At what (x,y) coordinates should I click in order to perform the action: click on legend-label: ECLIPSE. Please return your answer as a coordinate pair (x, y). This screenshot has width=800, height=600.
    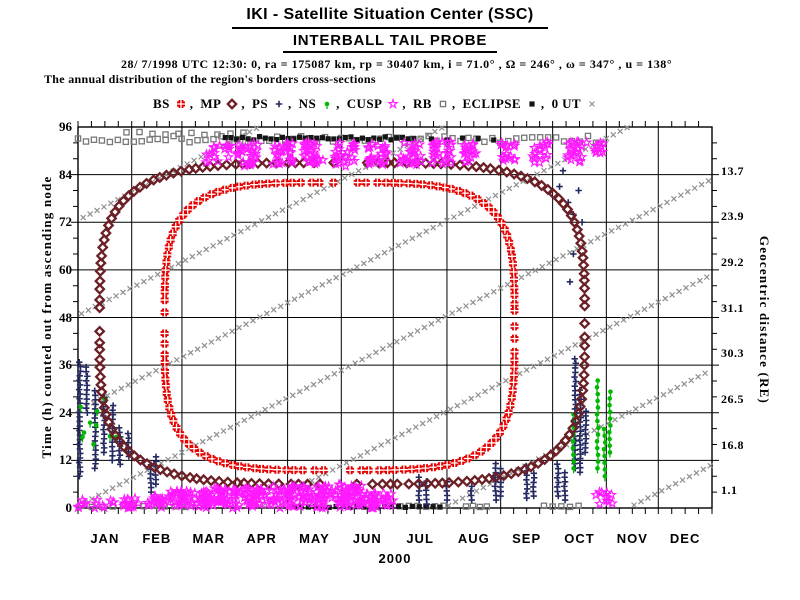
    Looking at the image, I should click on (491, 103).